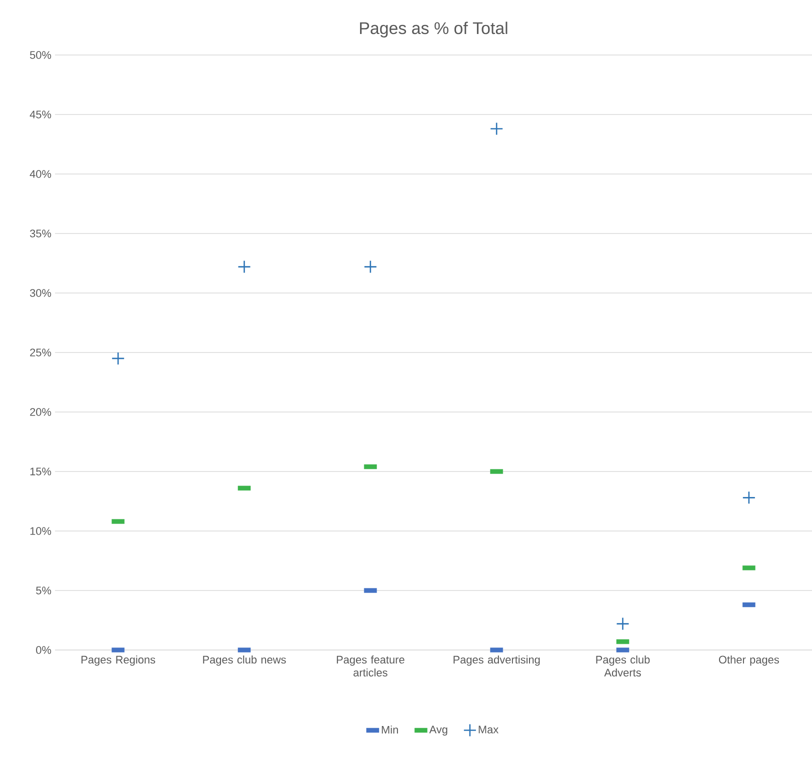 The image size is (812, 758). Describe the element at coordinates (244, 661) in the screenshot. I see `x-tick-label: Pages club news` at that location.